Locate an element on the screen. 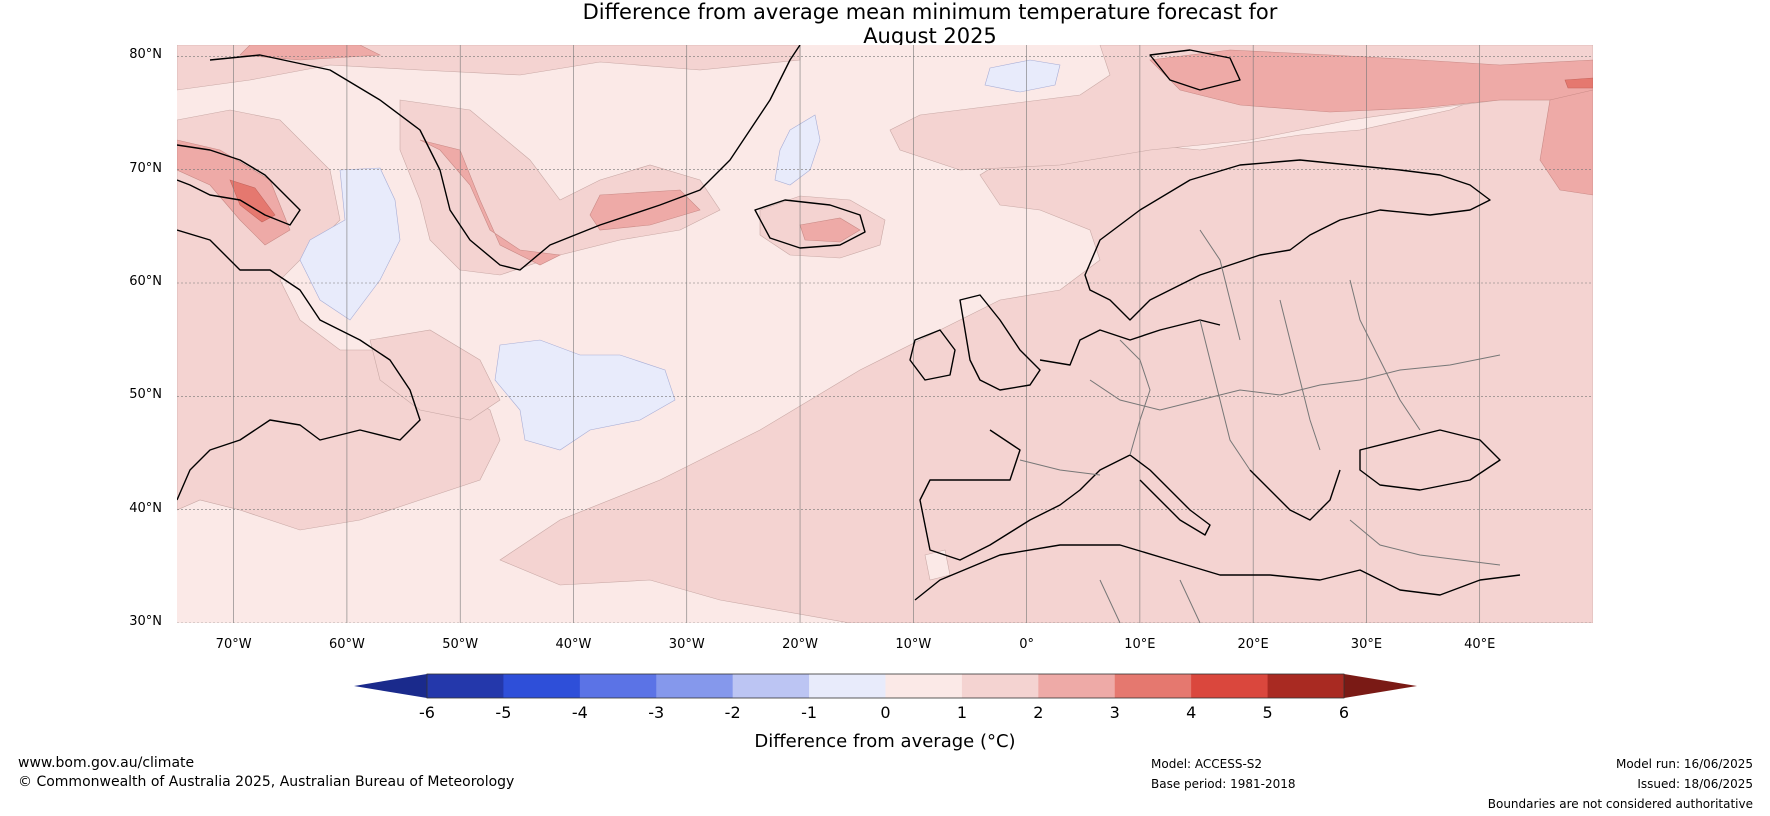  latitude-label: 60°N is located at coordinates (145, 281).